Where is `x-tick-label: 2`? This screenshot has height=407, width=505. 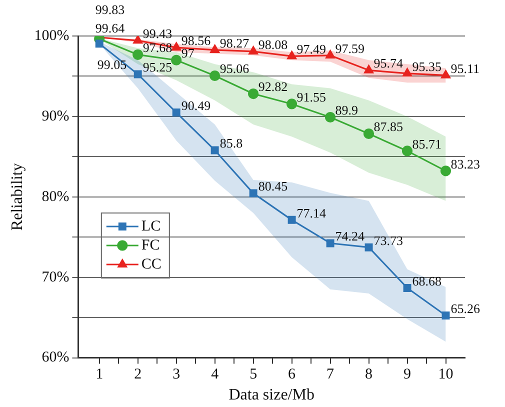 x-tick-label: 2 is located at coordinates (138, 374).